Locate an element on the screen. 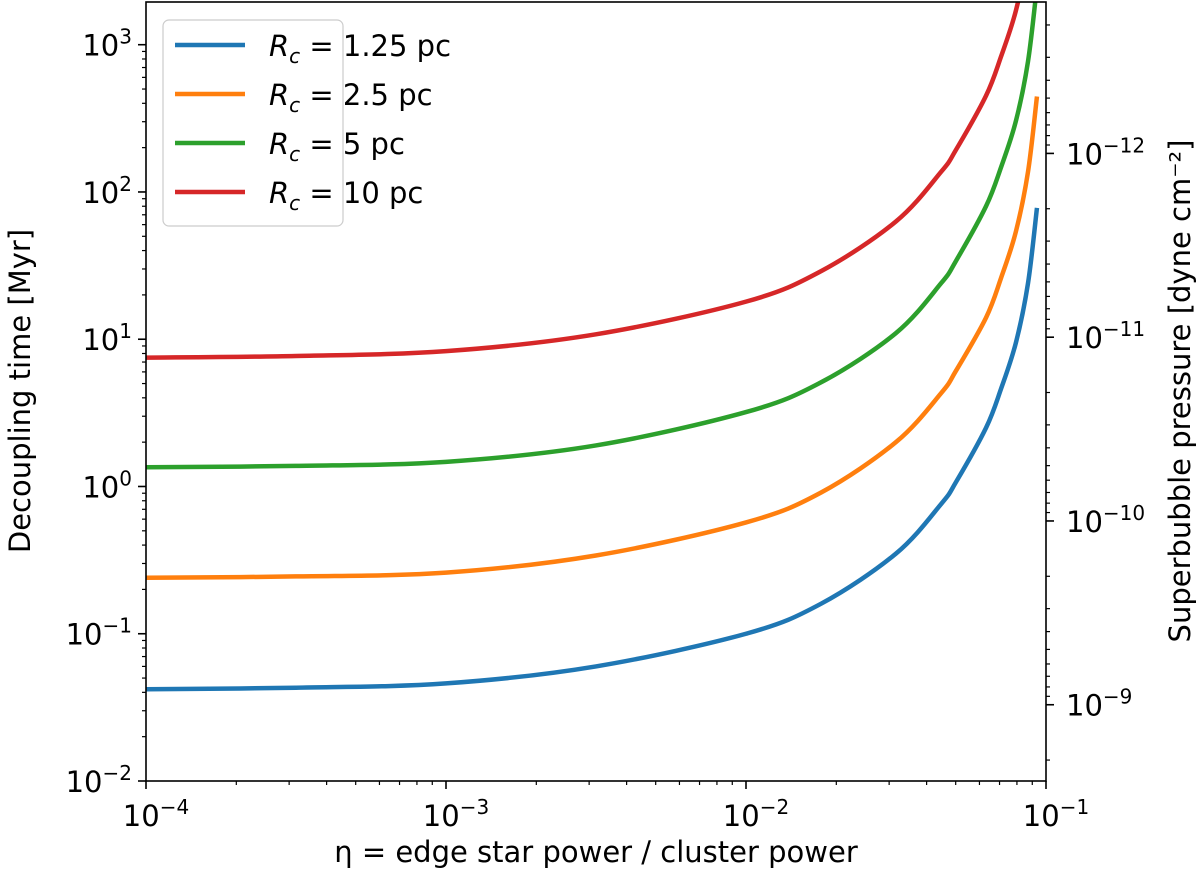  x-tick-label: 10⁻² is located at coordinates (756, 814).